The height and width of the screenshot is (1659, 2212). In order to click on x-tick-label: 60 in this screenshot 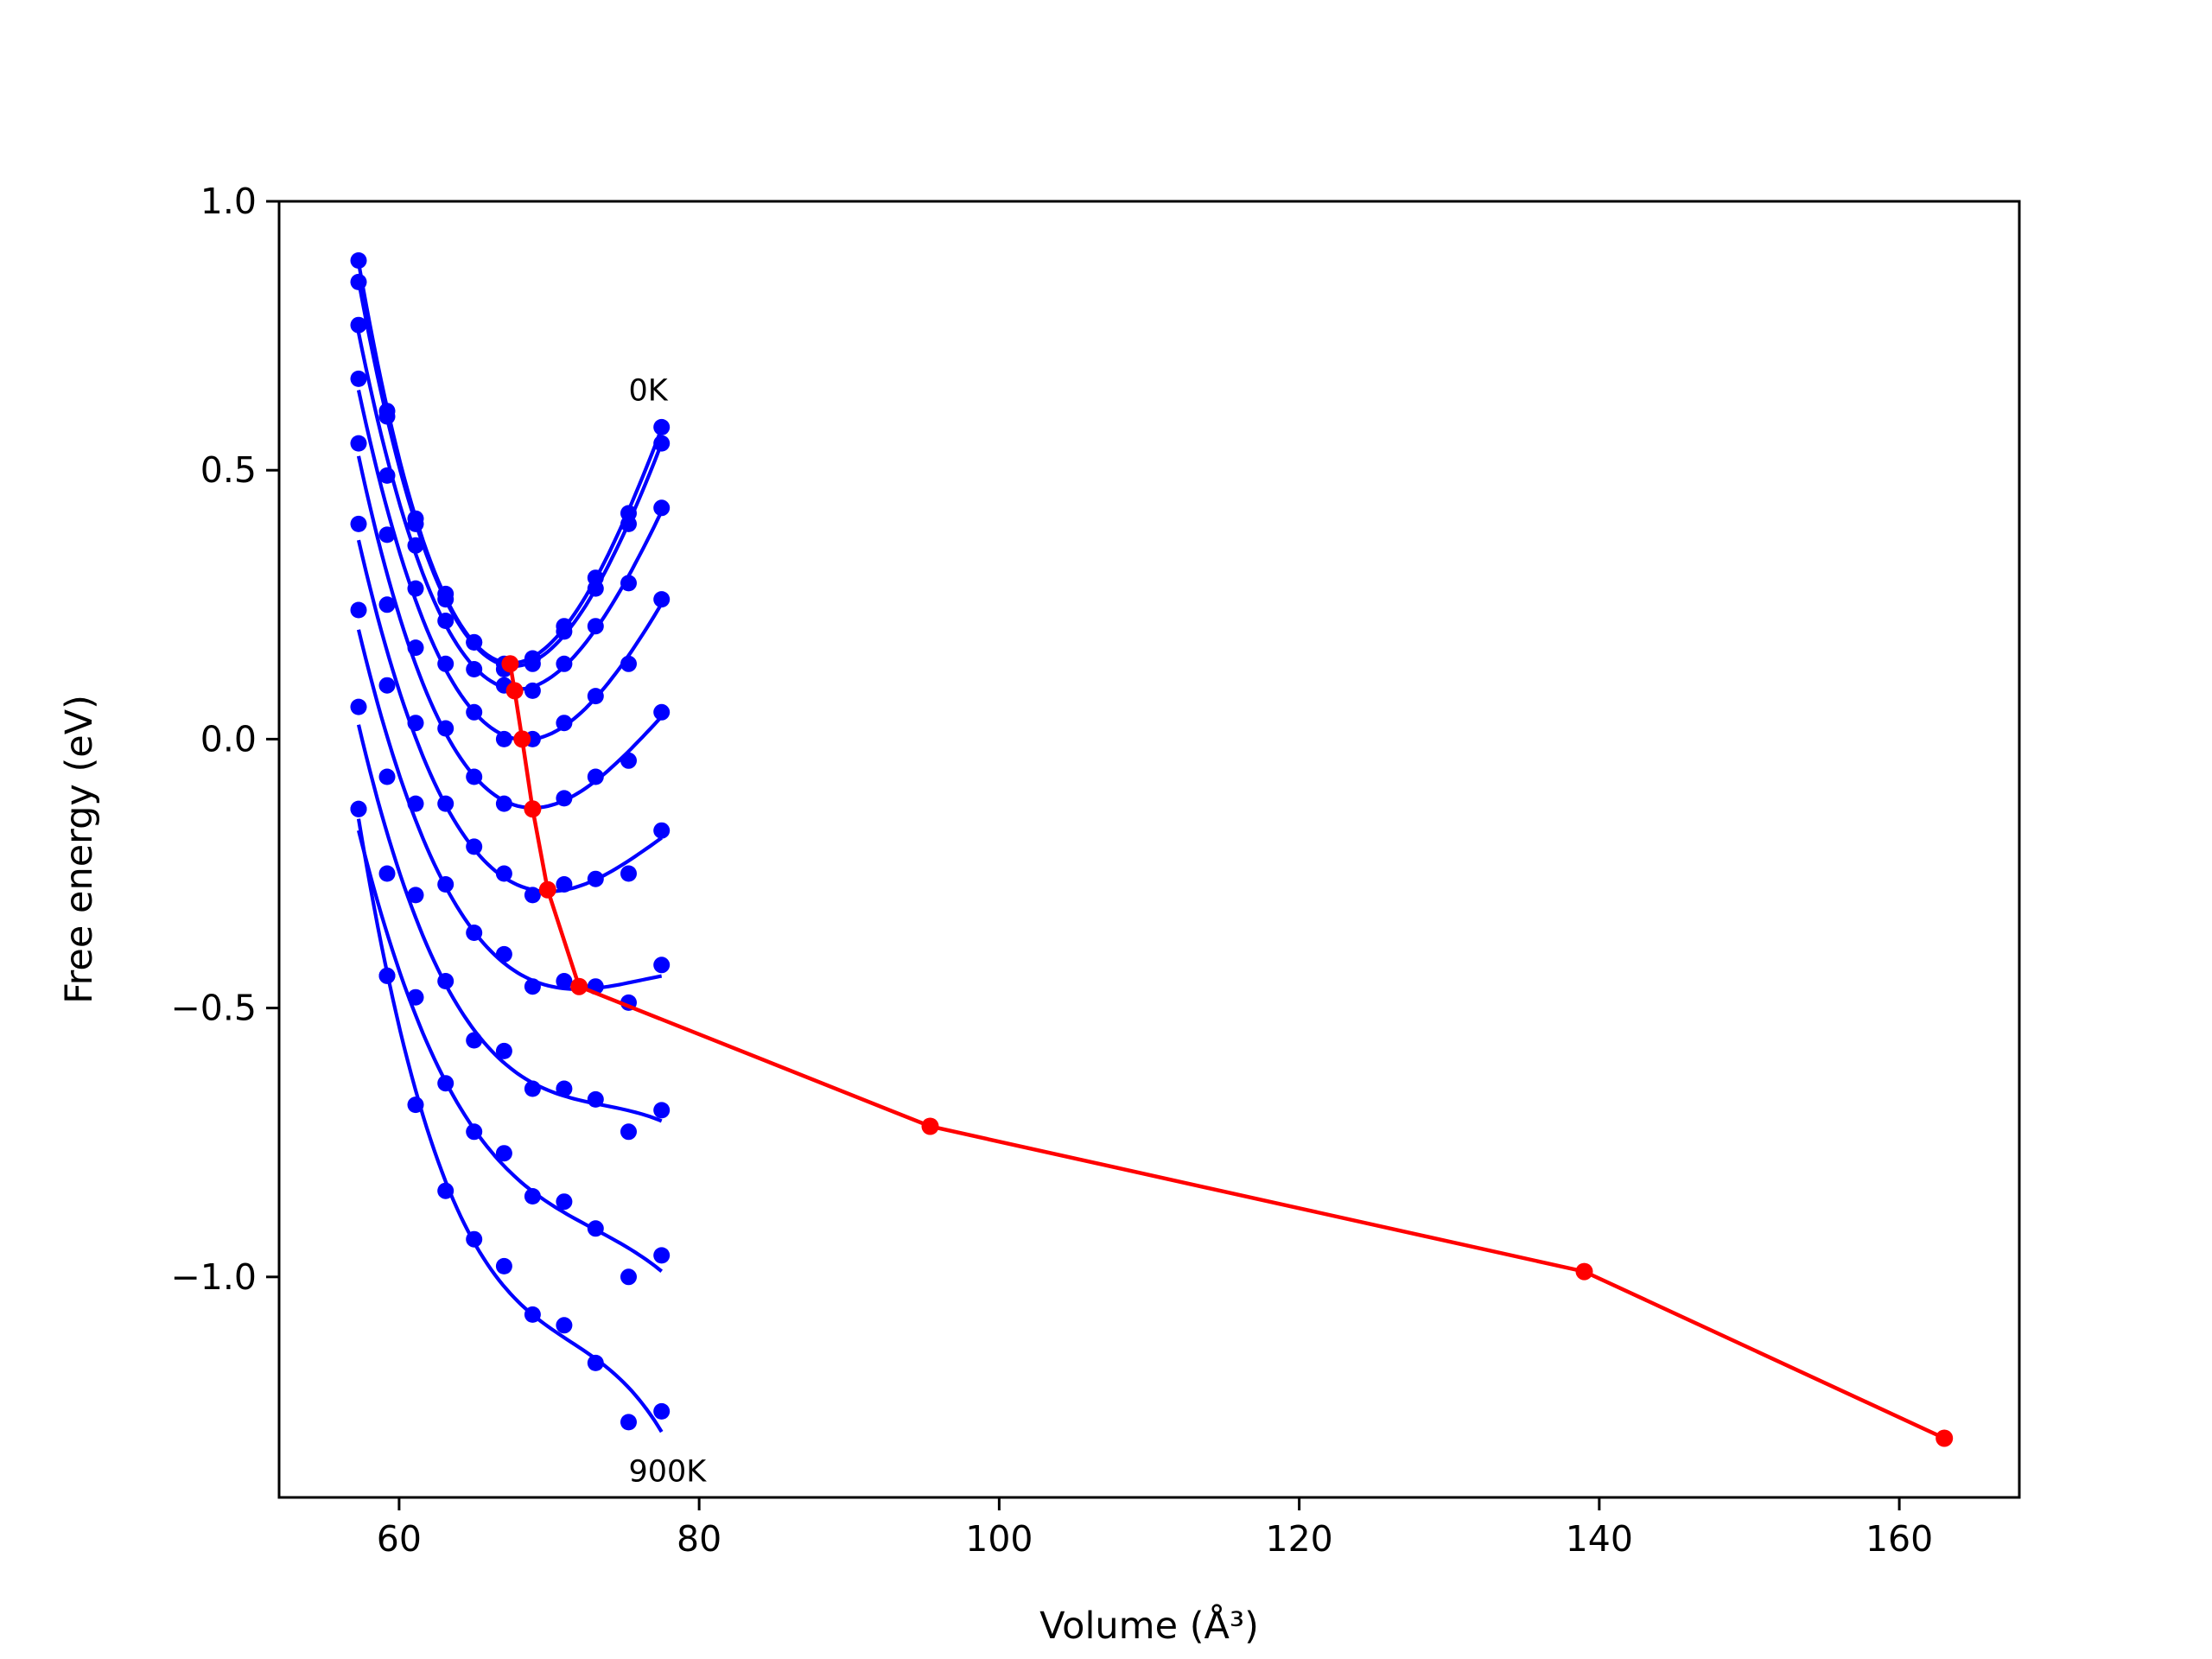, I will do `click(399, 1539)`.